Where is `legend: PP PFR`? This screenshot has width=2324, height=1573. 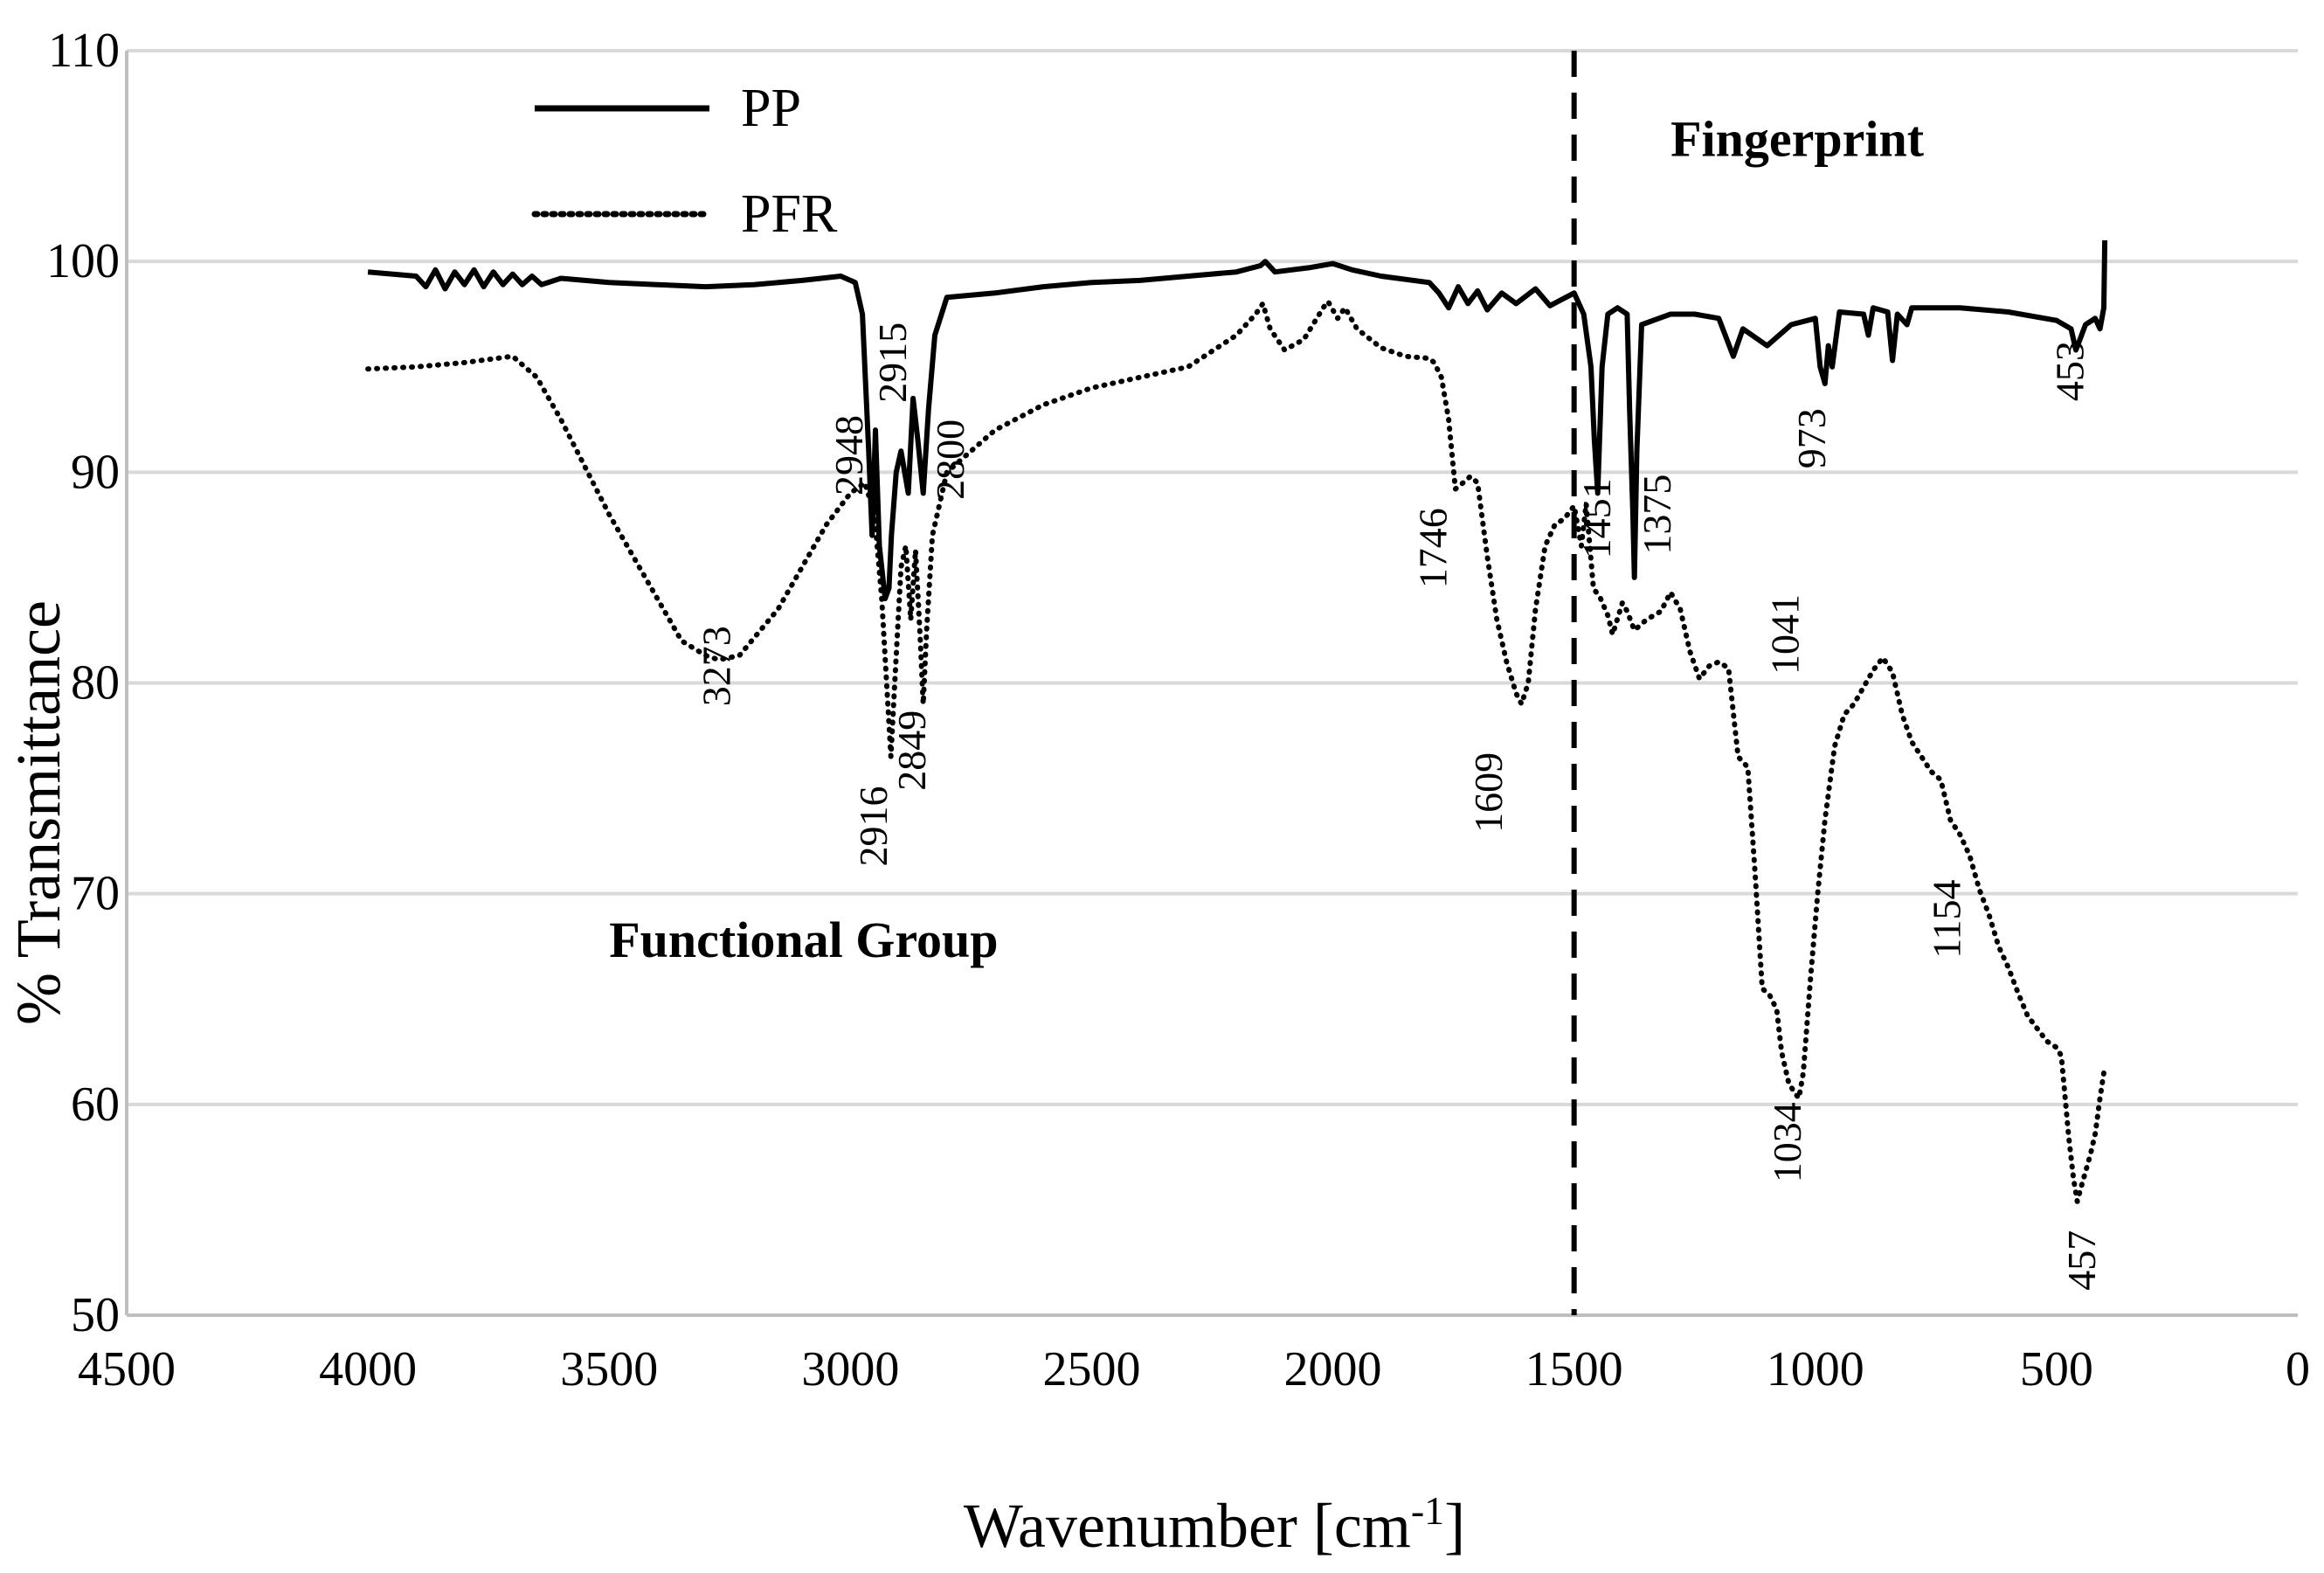
legend: PP PFR is located at coordinates (684, 162).